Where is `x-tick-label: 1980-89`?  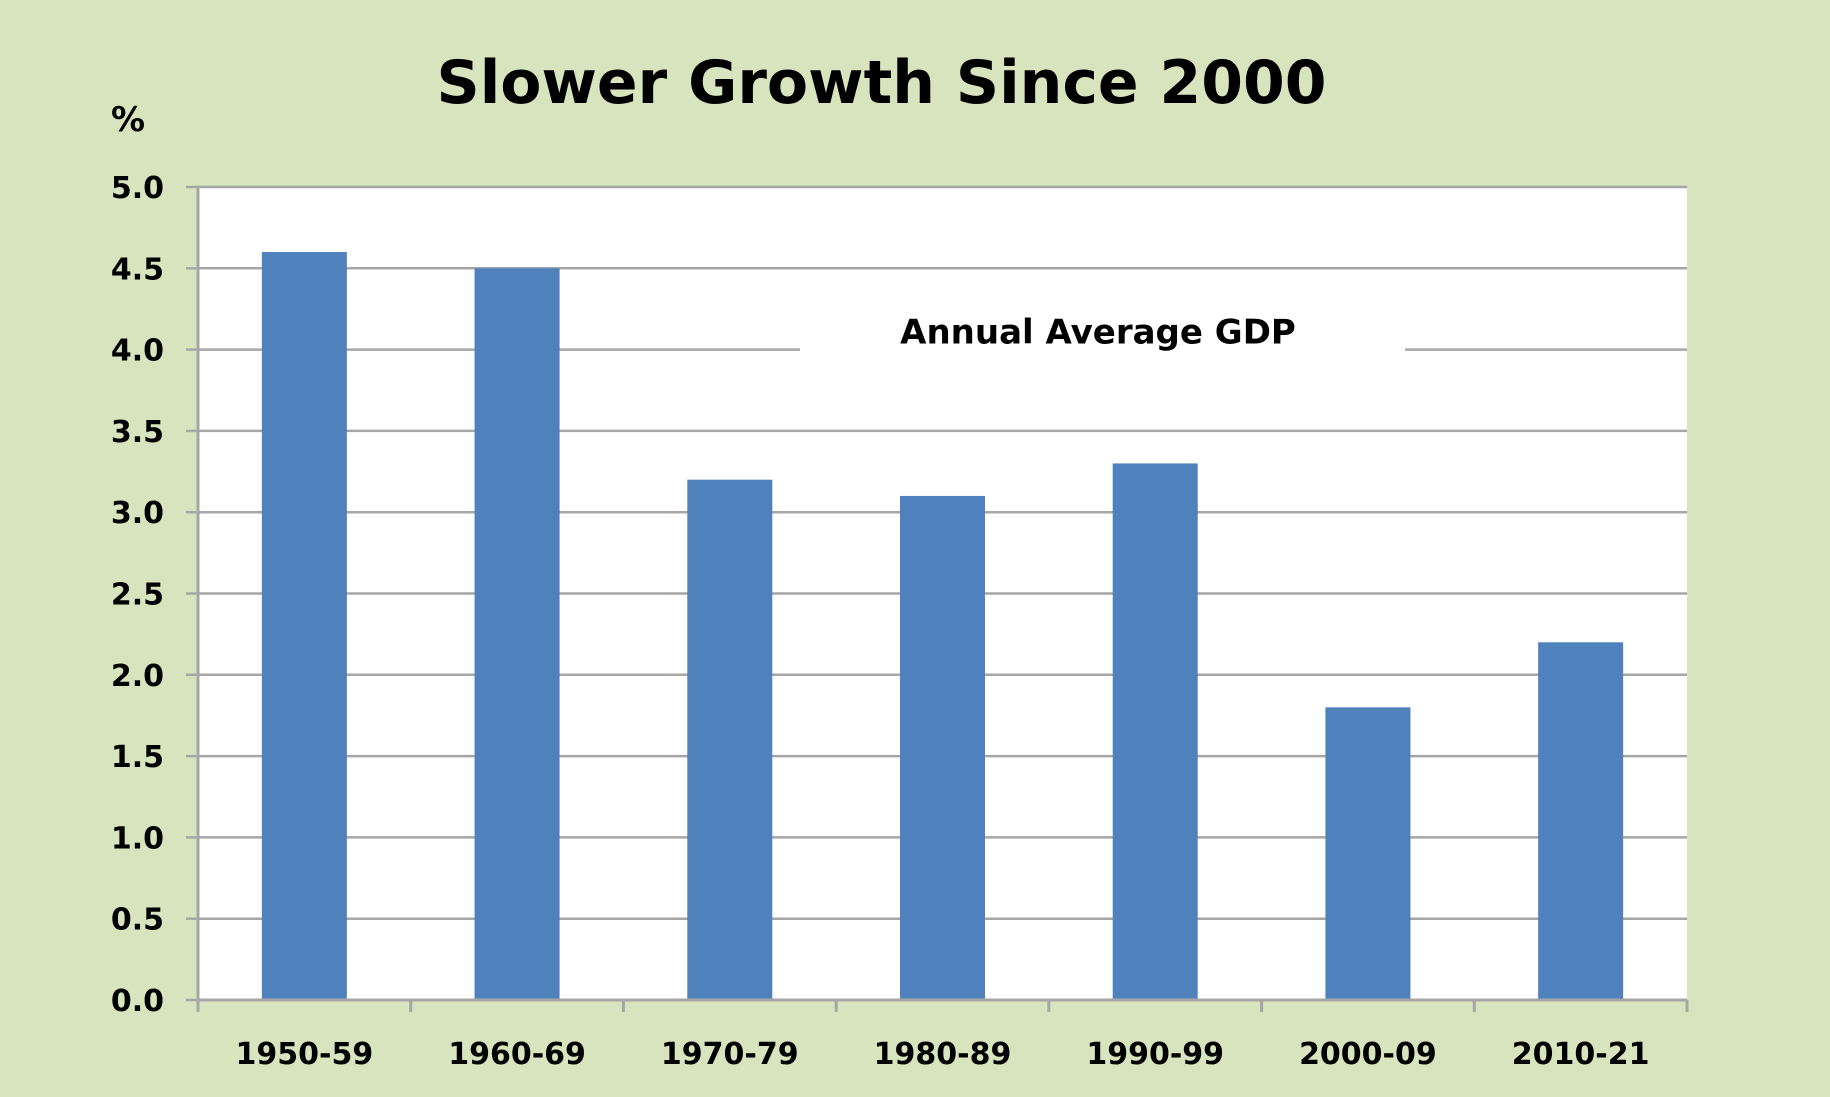 x-tick-label: 1980-89 is located at coordinates (943, 1054).